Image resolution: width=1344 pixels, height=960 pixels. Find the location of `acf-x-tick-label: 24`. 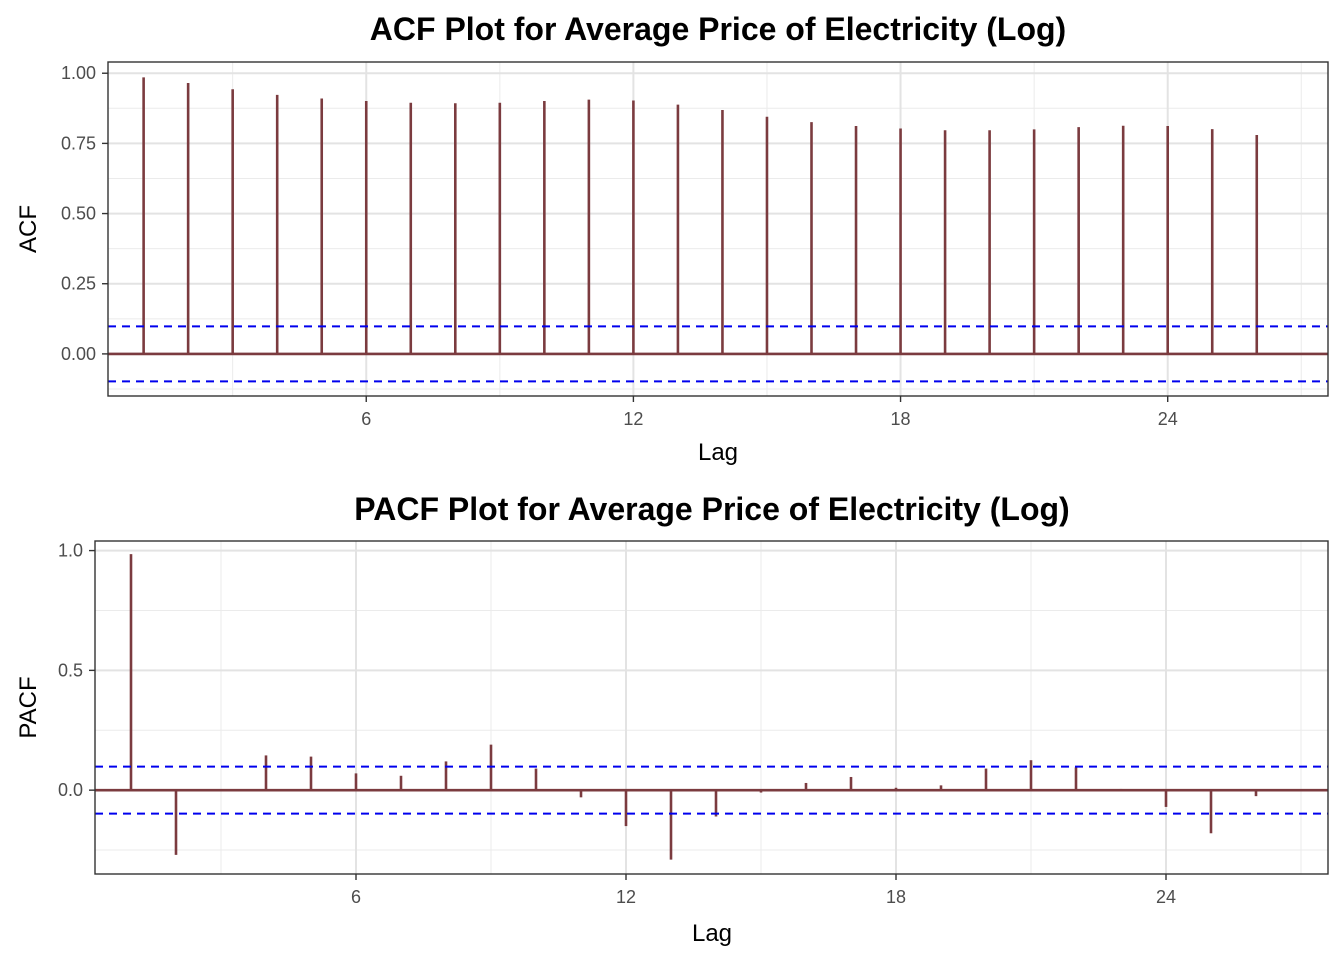

acf-x-tick-label: 24 is located at coordinates (1168, 419).